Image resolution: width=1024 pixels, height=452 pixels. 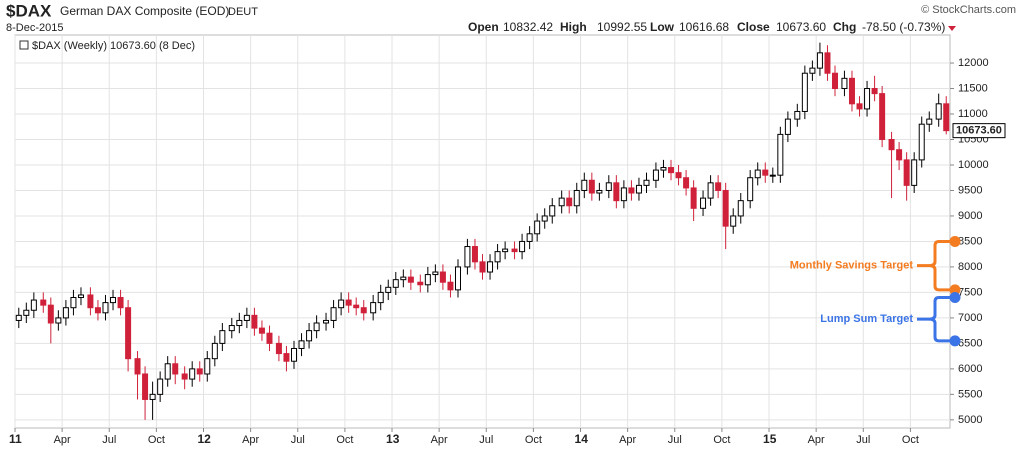 What do you see at coordinates (970, 267) in the screenshot?
I see `y-tick-label: 8000` at bounding box center [970, 267].